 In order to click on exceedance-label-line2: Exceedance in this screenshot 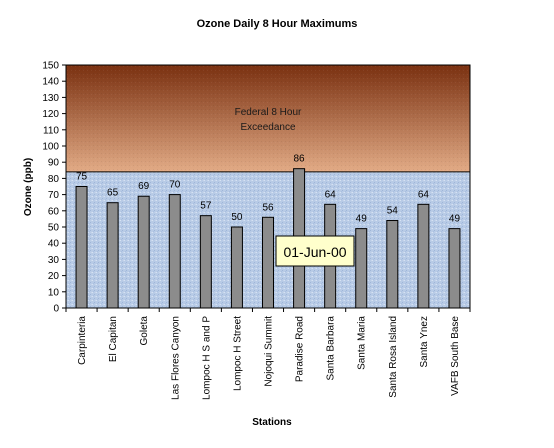, I will do `click(267, 127)`.